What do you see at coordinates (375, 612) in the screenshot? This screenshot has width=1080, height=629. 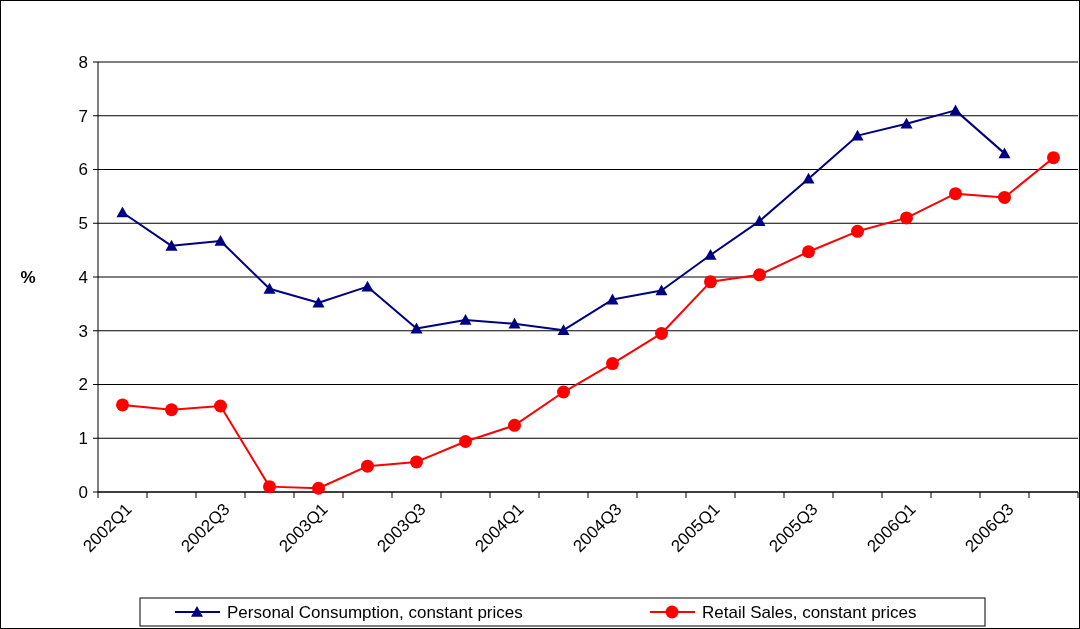 I see `legend-label: Personal Consumption, constant prices` at bounding box center [375, 612].